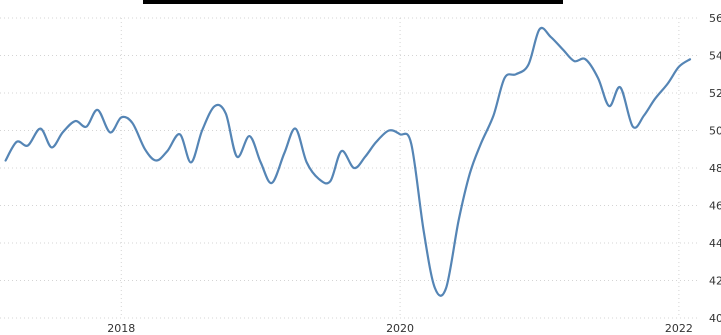  I want to click on y-tick-label: 40, so click(715, 318).